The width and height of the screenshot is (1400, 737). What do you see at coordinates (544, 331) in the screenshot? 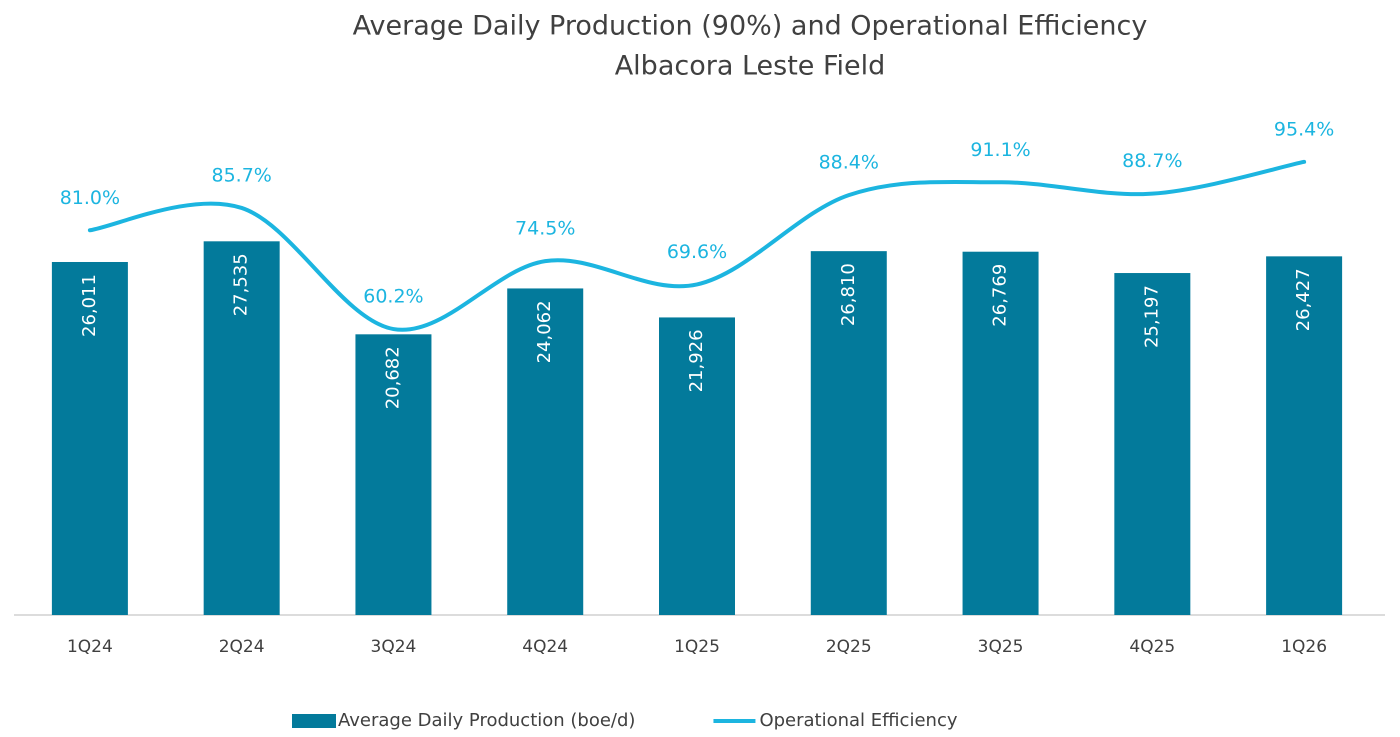
I see `bar-value-label: 24,062` at bounding box center [544, 331].